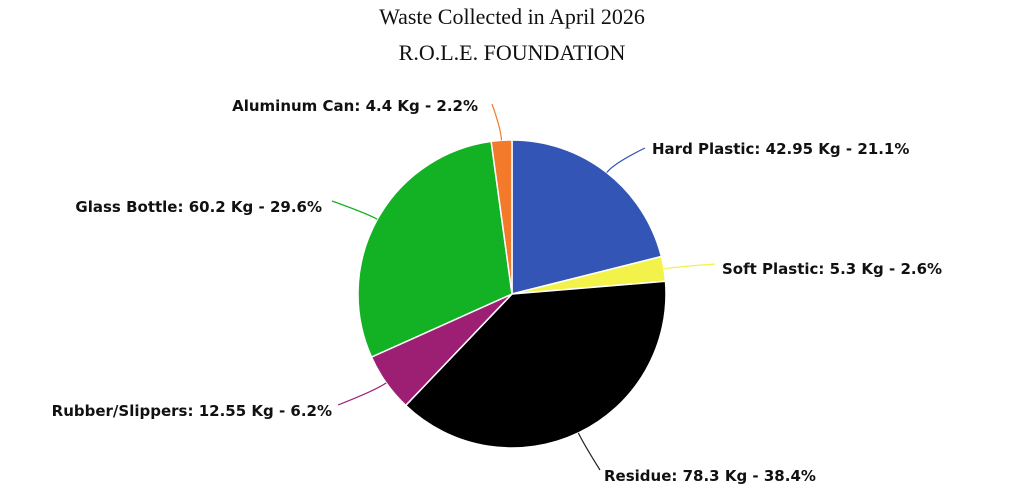  Describe the element at coordinates (535, 364) in the screenshot. I see `pie-slice-residue` at that location.